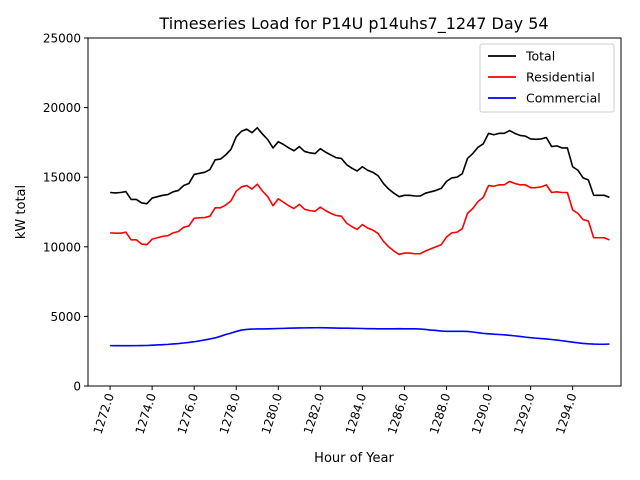  What do you see at coordinates (77, 387) in the screenshot?
I see `y-tick-label: 0` at bounding box center [77, 387].